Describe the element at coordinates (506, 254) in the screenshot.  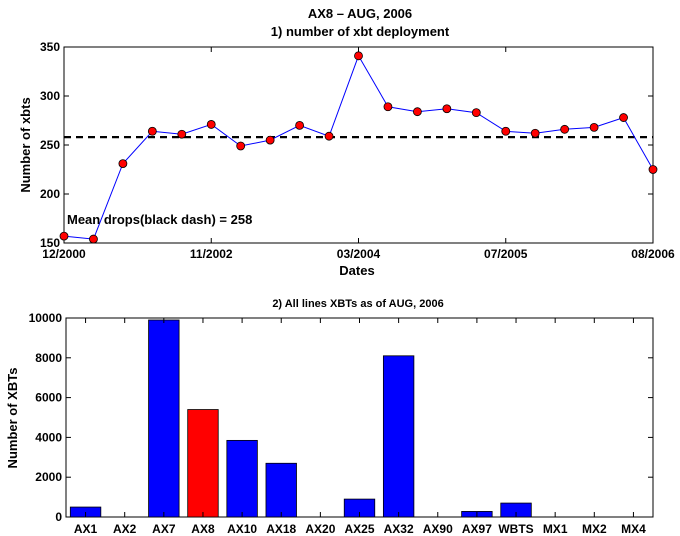
I see `x-tick-label: 07/2005` at that location.